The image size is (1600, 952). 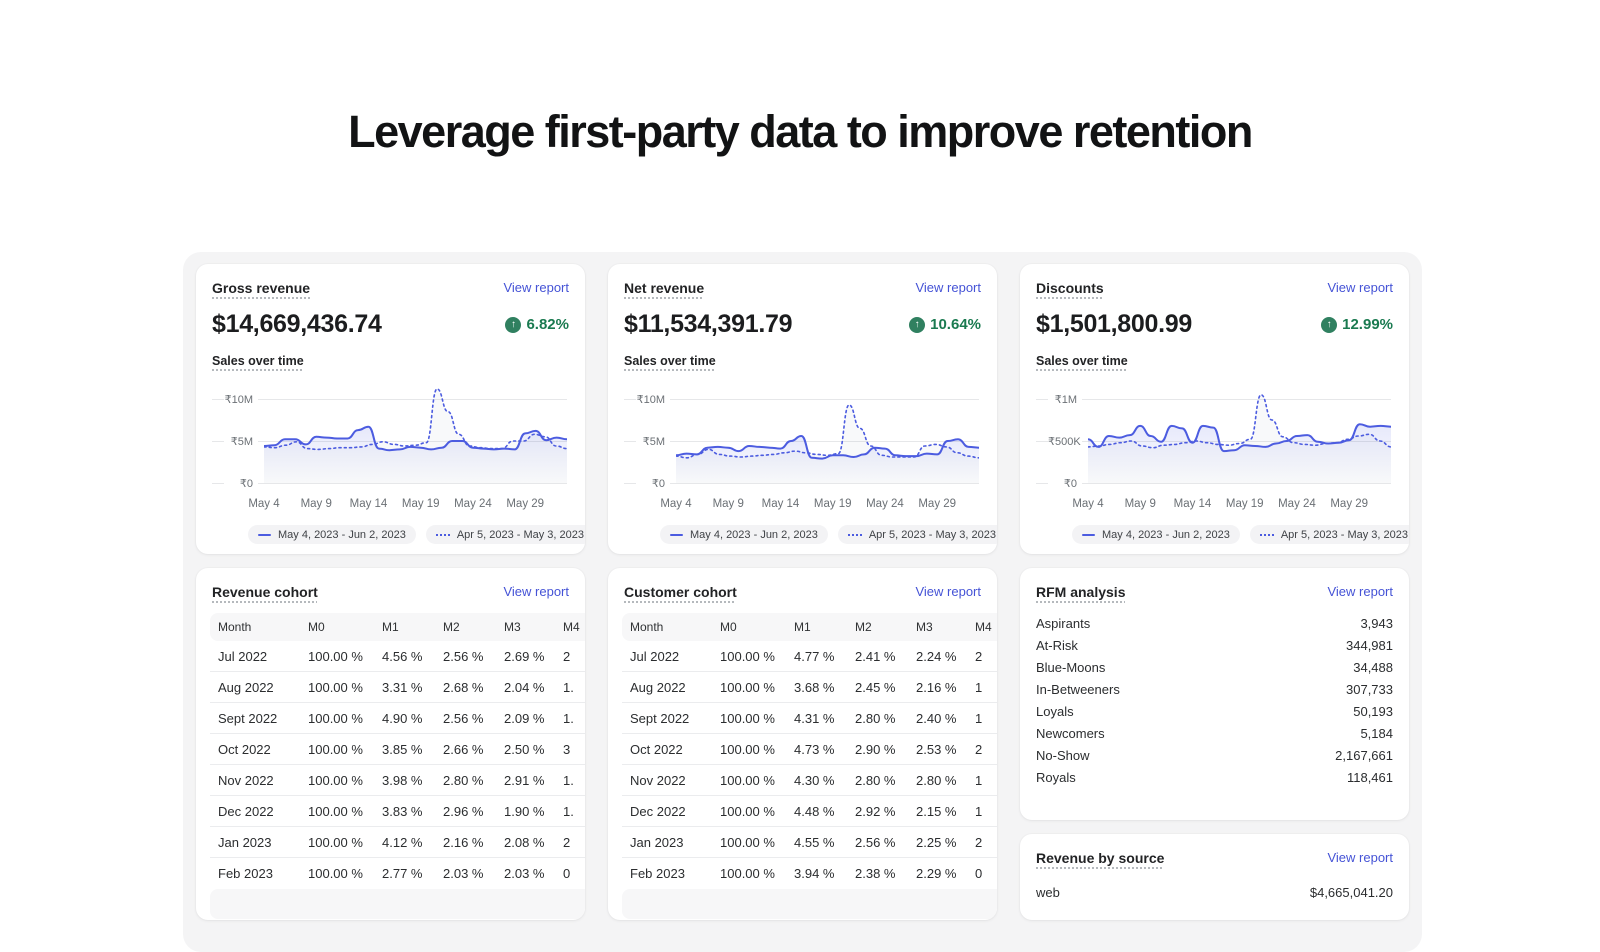 What do you see at coordinates (1214, 689) in the screenshot?
I see `list-item: In-Betweeners 307,733` at bounding box center [1214, 689].